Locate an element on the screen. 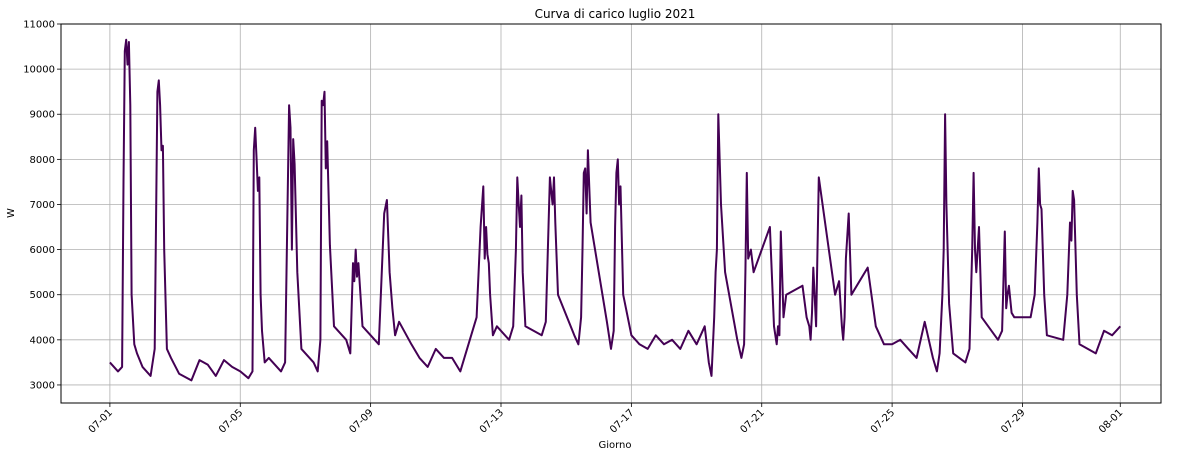 This screenshot has height=459, width=1182. y-tick-label: 6000 is located at coordinates (42, 250).